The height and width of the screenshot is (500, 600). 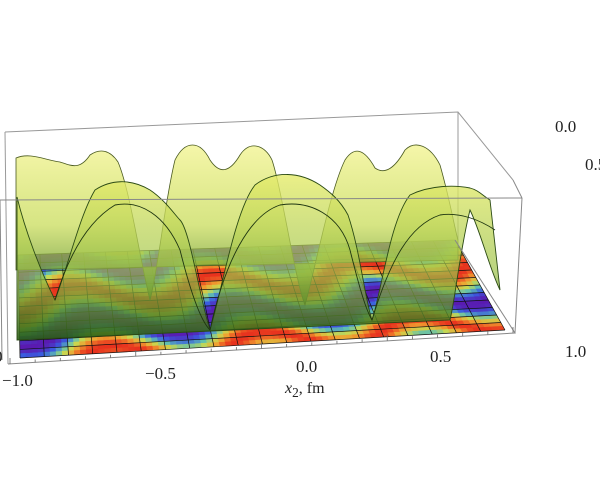 I want to click on x-tick-label: 0.0, so click(x=307, y=366).